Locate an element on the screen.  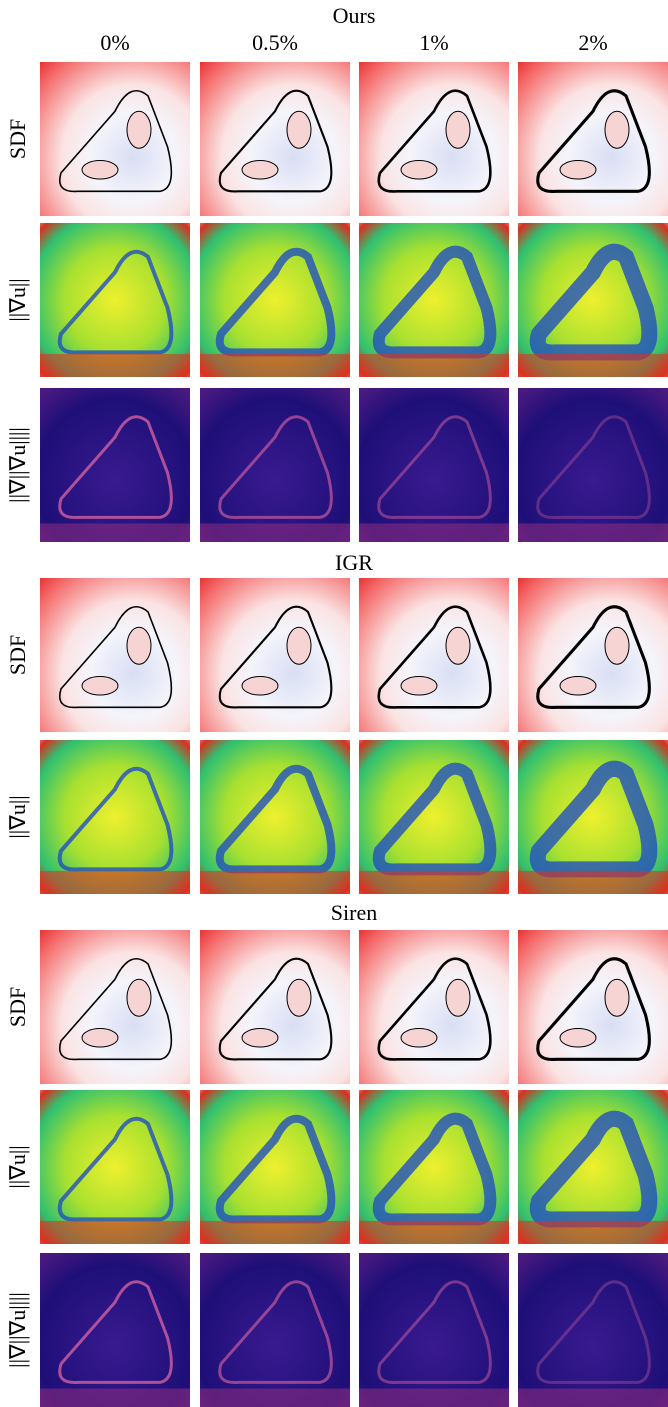
section-title: Siren is located at coordinates (354, 912).